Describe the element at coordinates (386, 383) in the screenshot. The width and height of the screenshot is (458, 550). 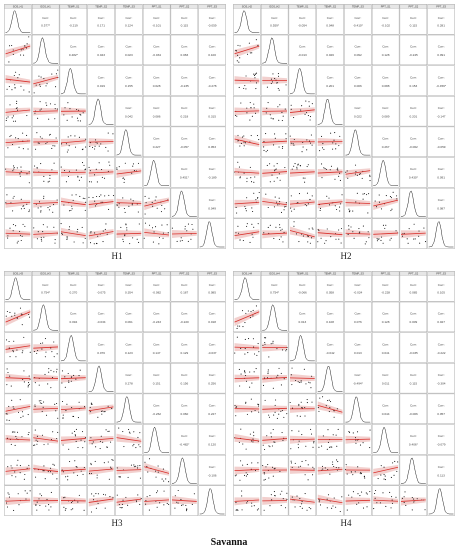
I see `corr-value: 0.011` at that location.